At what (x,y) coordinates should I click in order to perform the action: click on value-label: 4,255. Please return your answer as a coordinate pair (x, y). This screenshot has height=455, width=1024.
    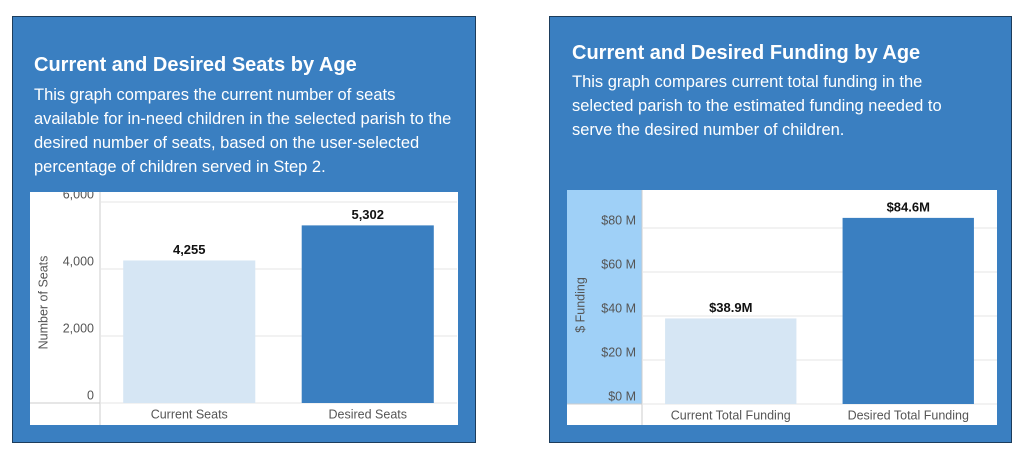
    Looking at the image, I should click on (189, 249).